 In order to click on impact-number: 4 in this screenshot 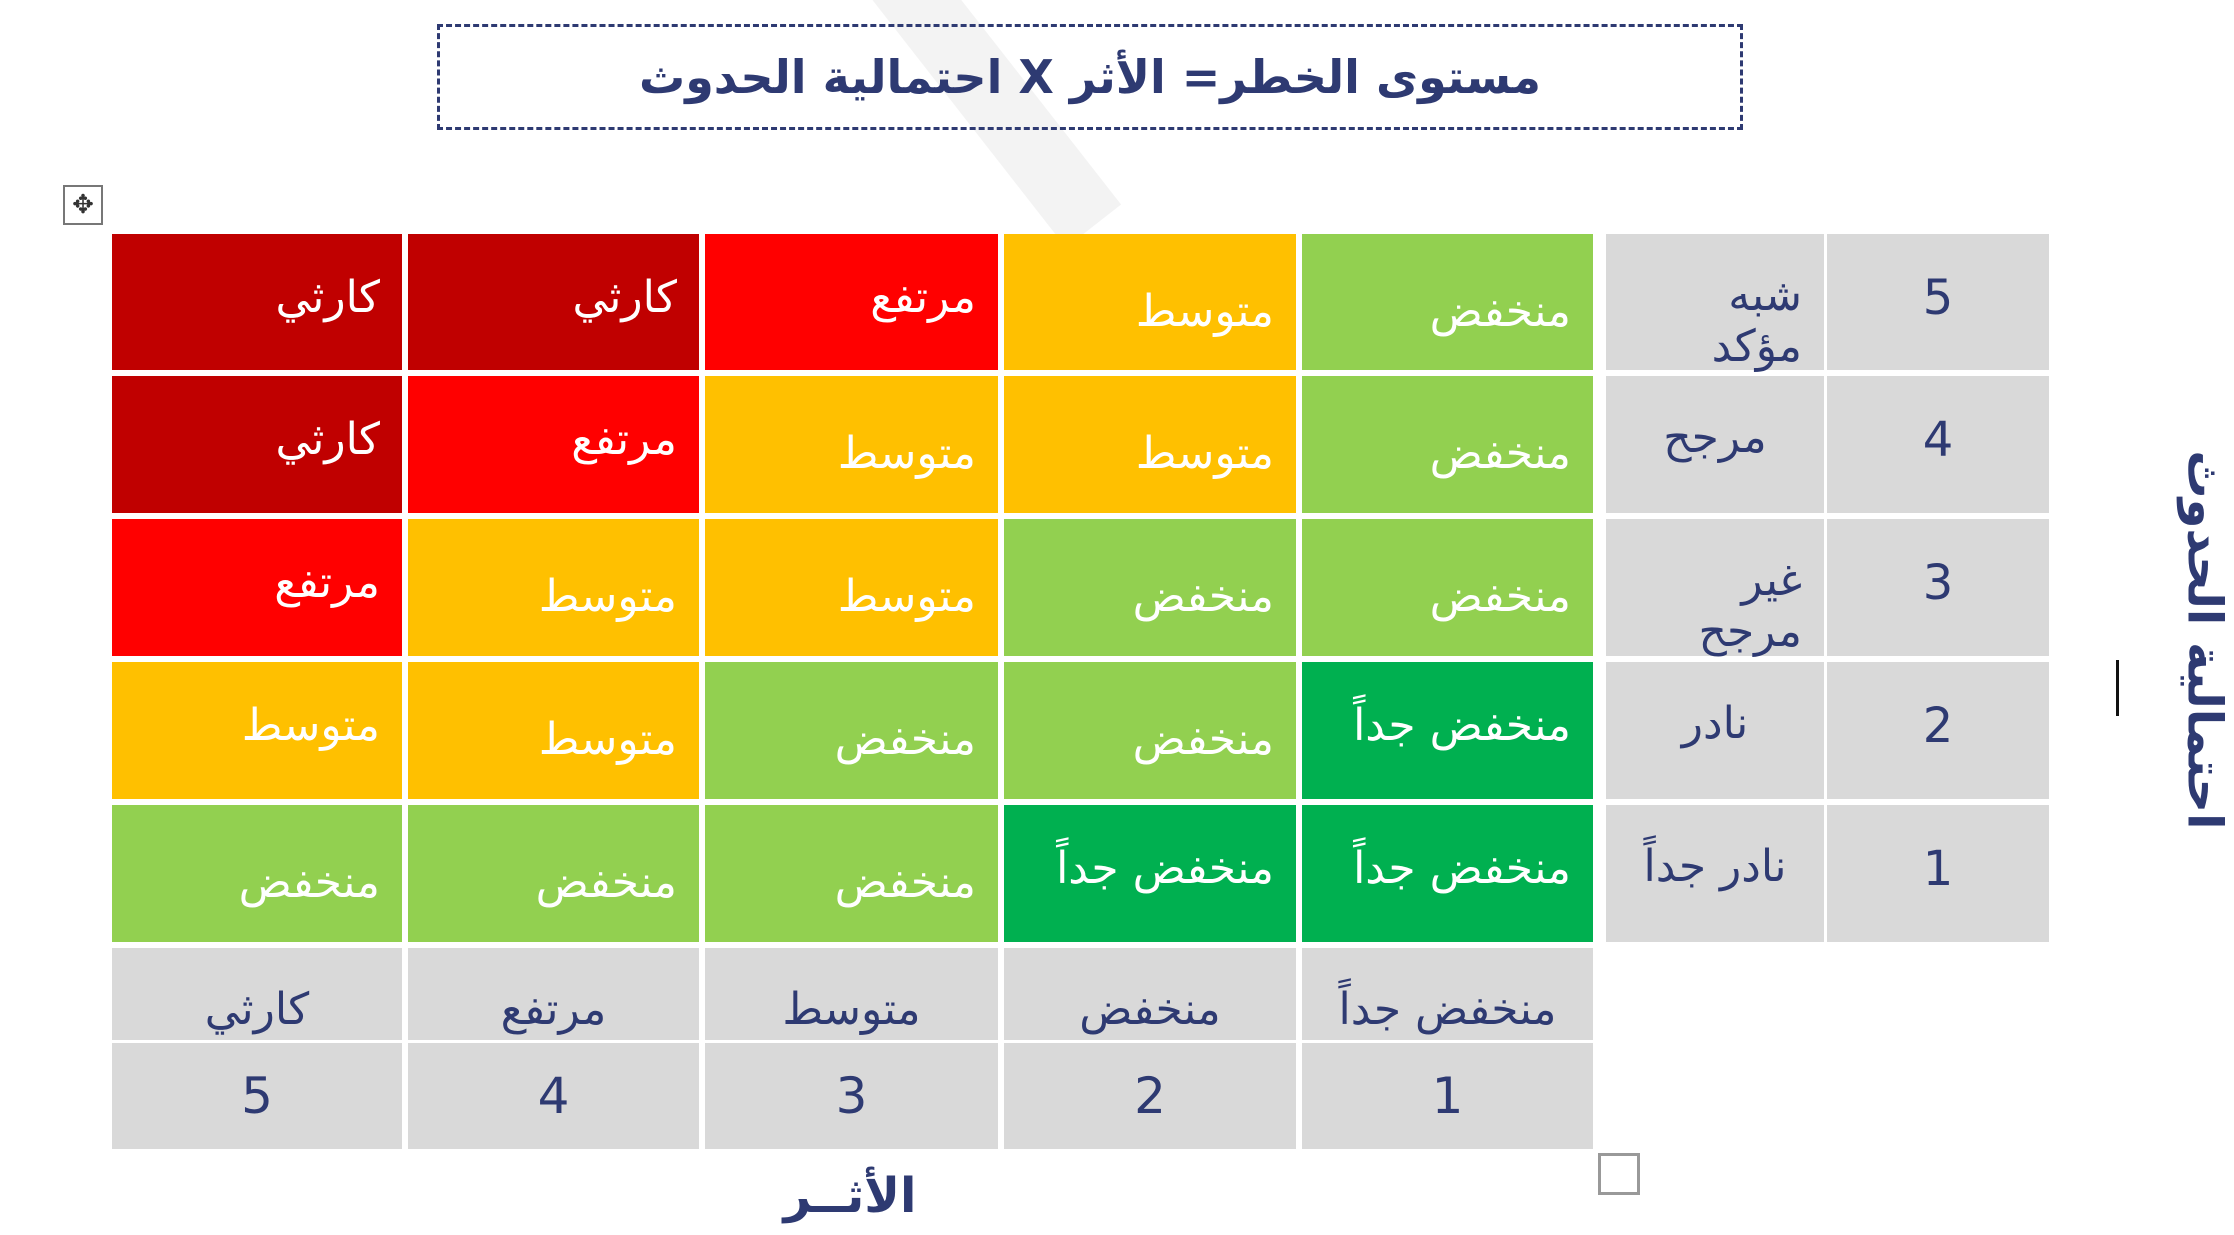, I will do `click(553, 1096)`.